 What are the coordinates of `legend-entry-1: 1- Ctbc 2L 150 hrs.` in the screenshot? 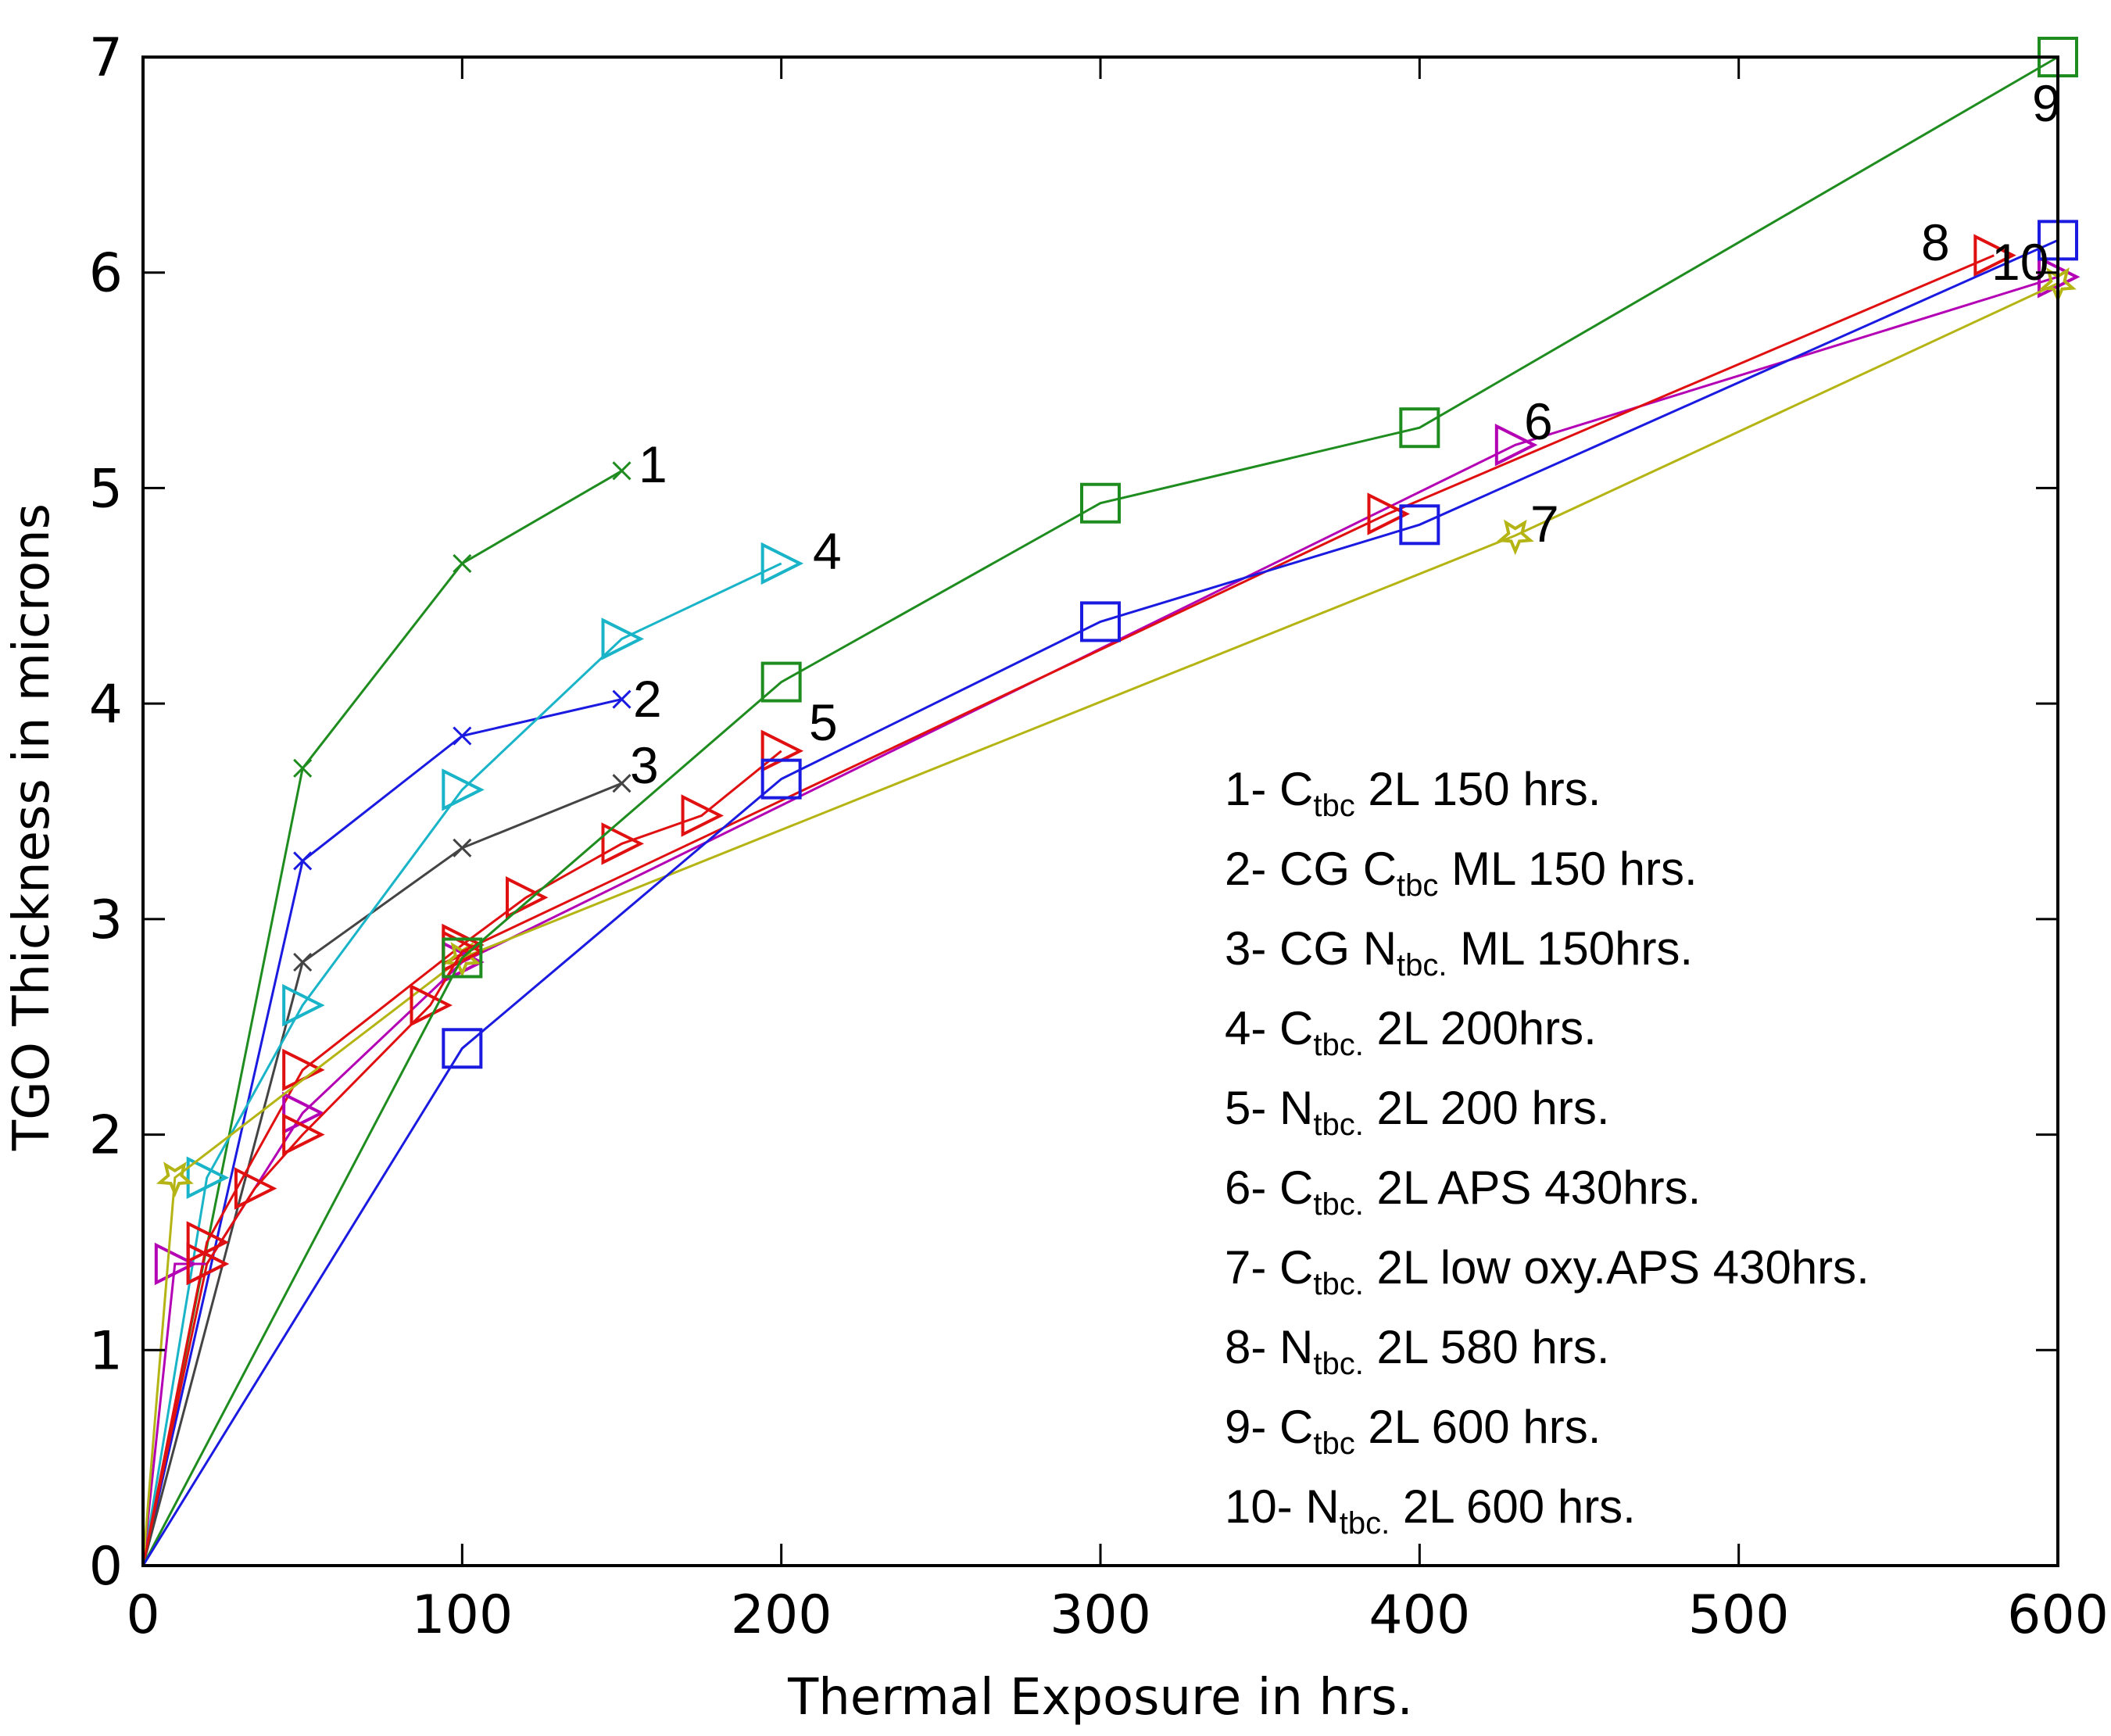 It's located at (1413, 793).